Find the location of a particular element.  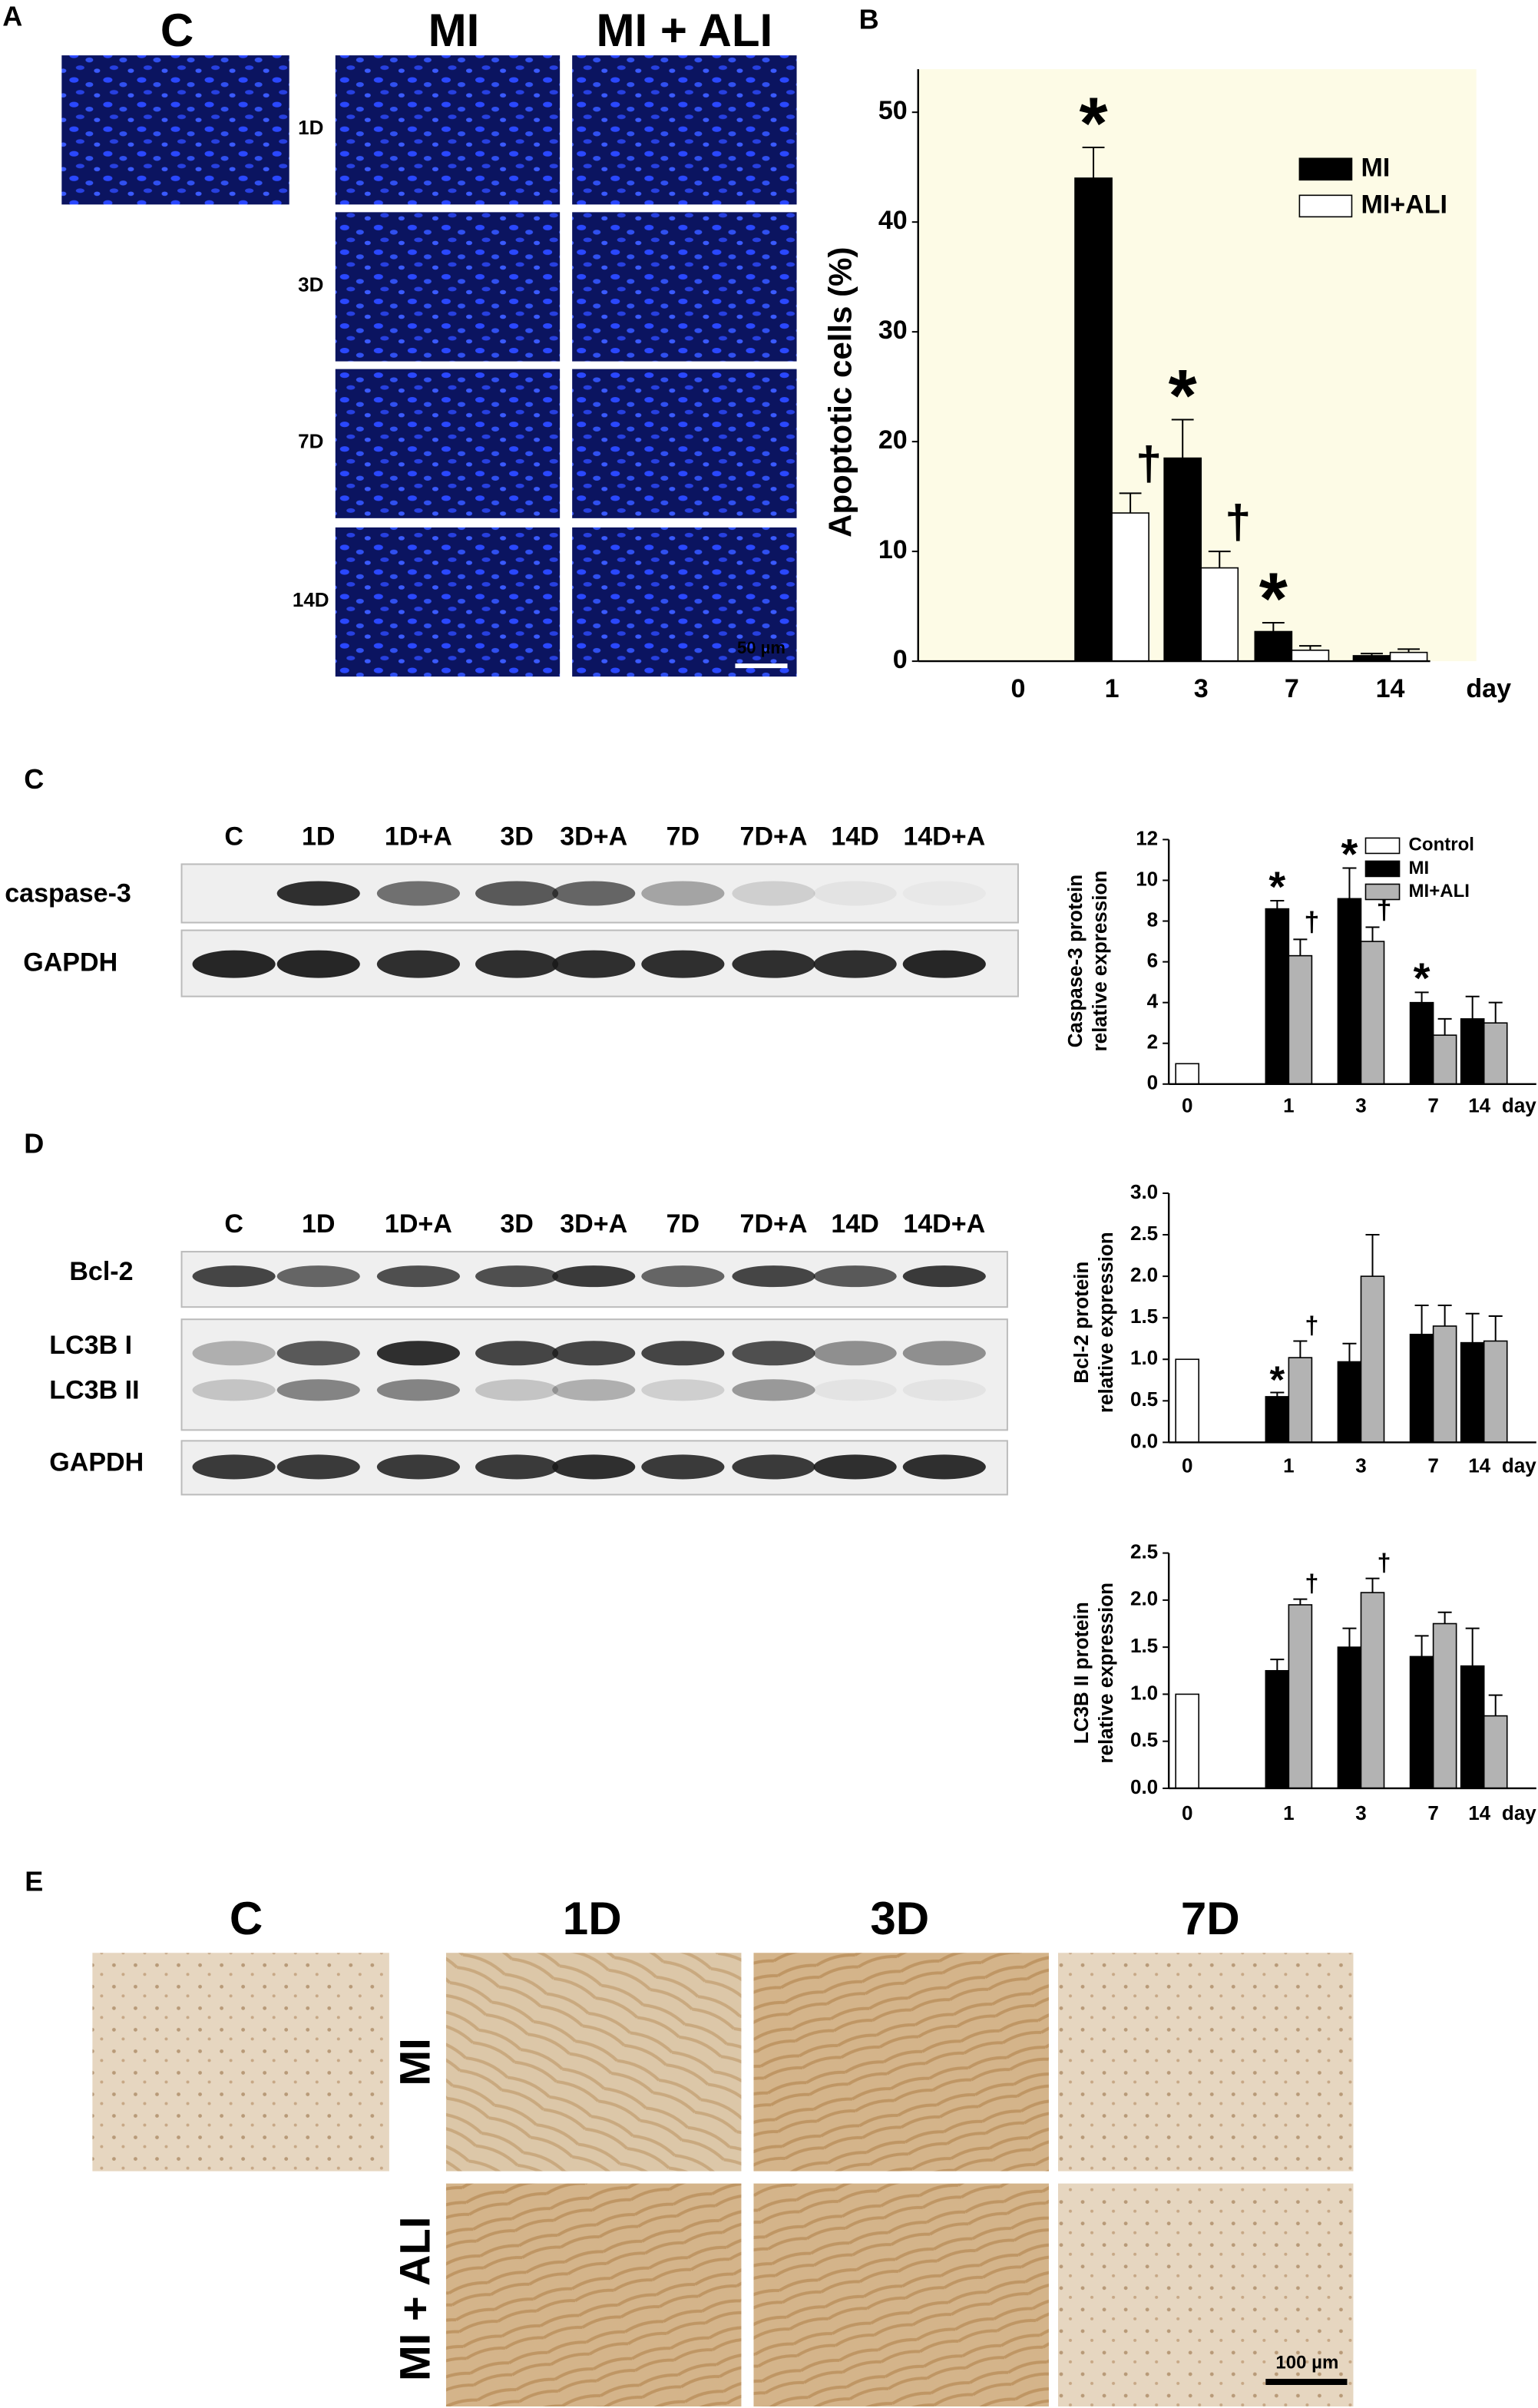

y-tick-label: 1.0 is located at coordinates (1144, 1357).